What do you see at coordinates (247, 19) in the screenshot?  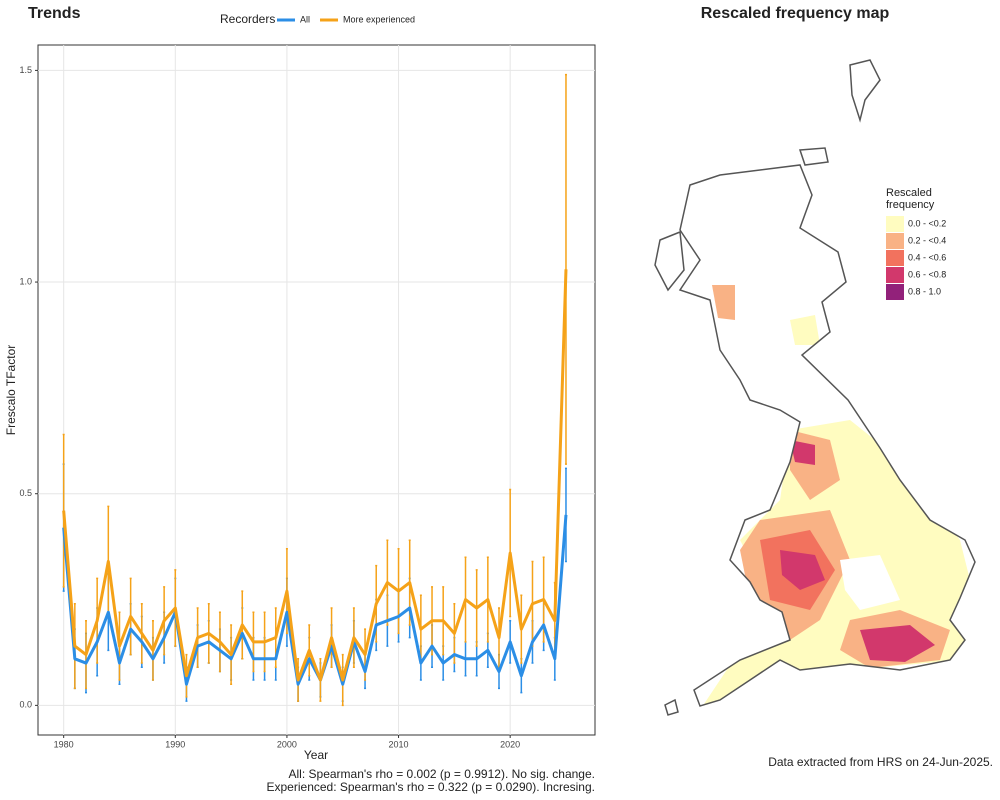 I see `legend-title: Recorders` at bounding box center [247, 19].